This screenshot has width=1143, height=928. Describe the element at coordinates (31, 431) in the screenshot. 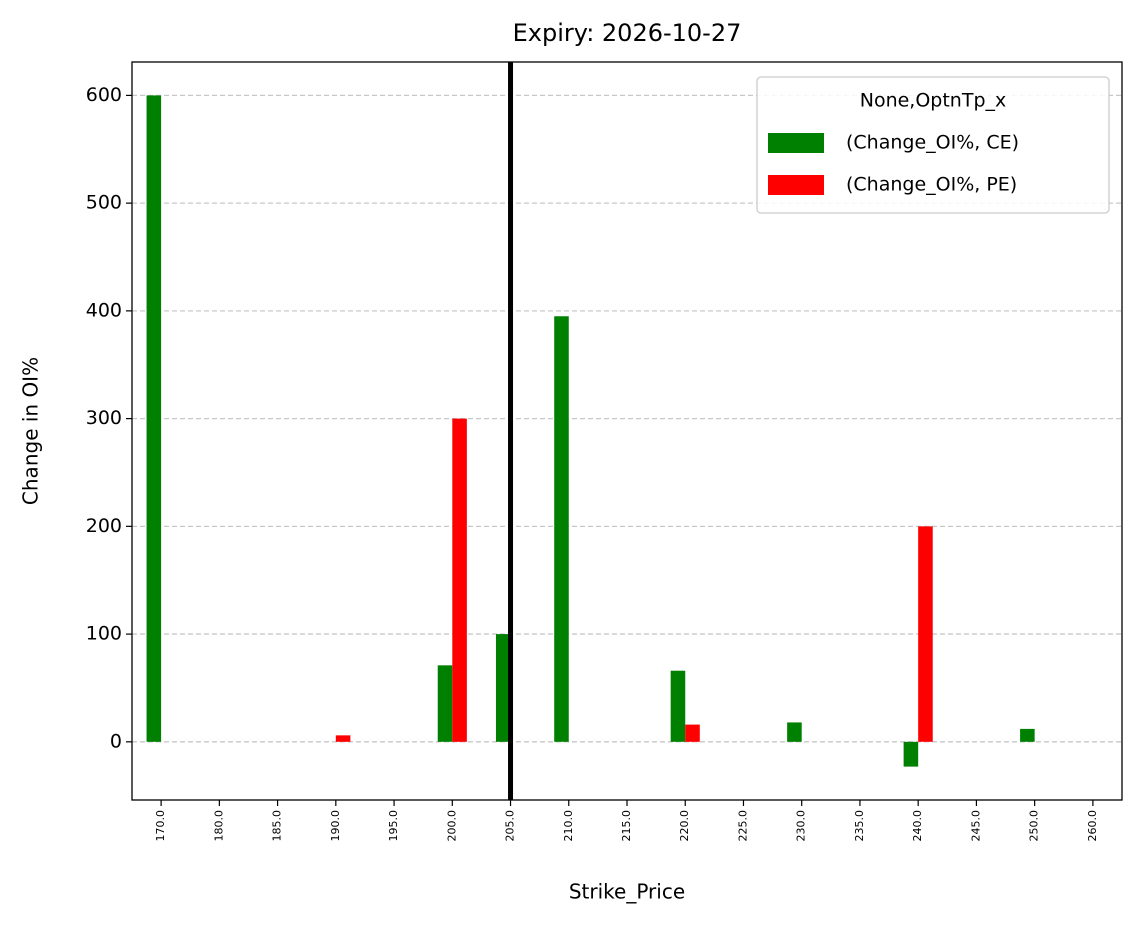

I see `y-axis-label: Change in OI%` at that location.